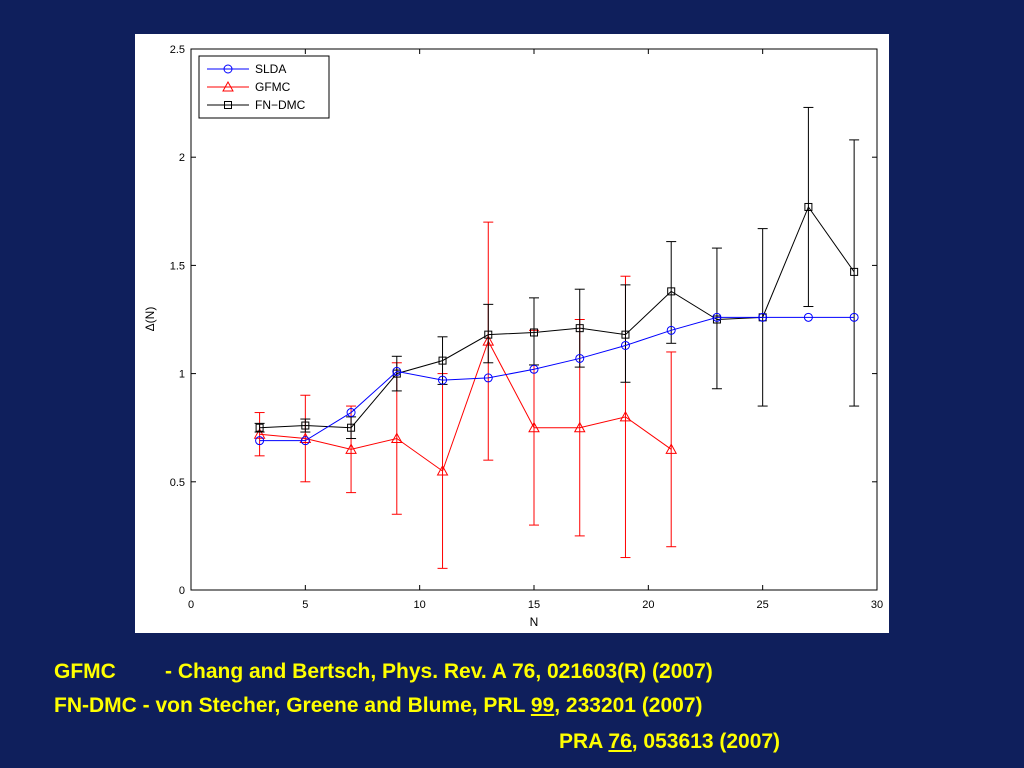 The width and height of the screenshot is (1024, 768). I want to click on chart-legend: SLDA GFMC FN−DMC, so click(264, 87).